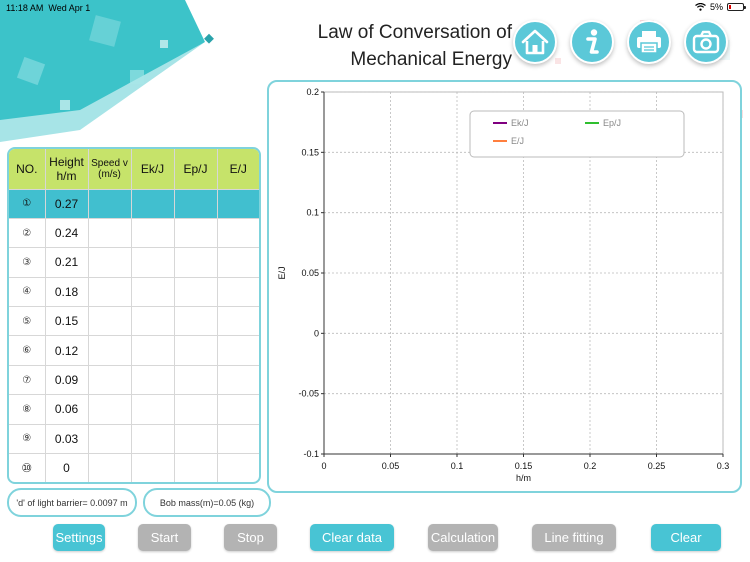 This screenshot has width=750, height=562. I want to click on legend-label: E/J, so click(517, 141).